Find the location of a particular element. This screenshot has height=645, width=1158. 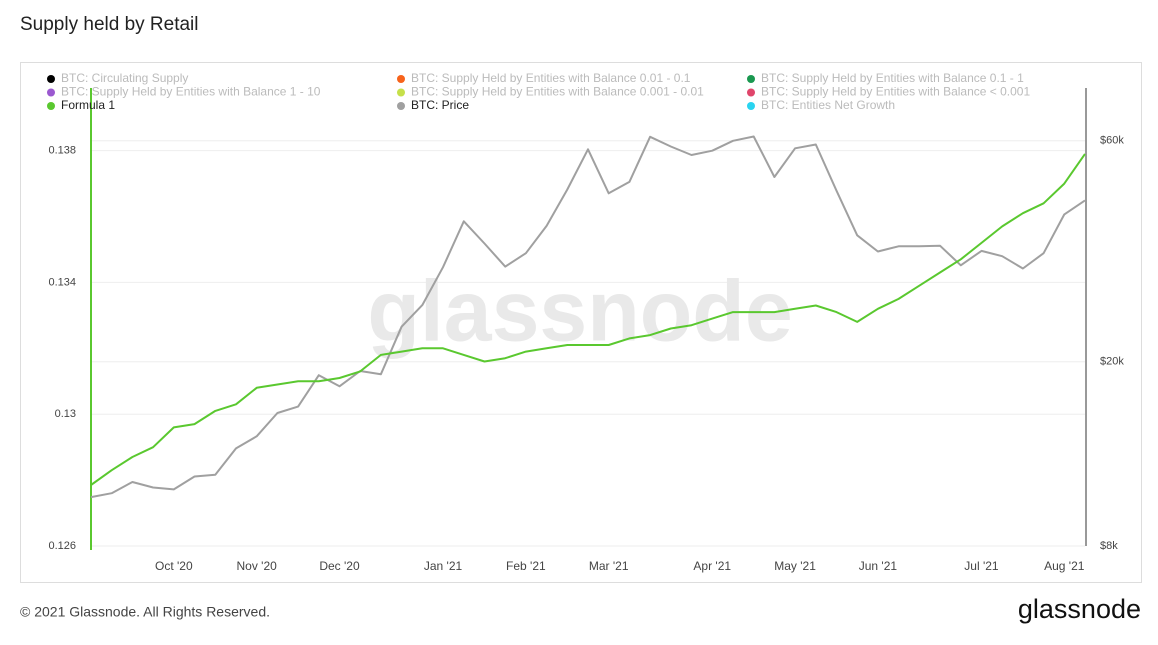

y-tick-label: 0.13 is located at coordinates (65, 414).